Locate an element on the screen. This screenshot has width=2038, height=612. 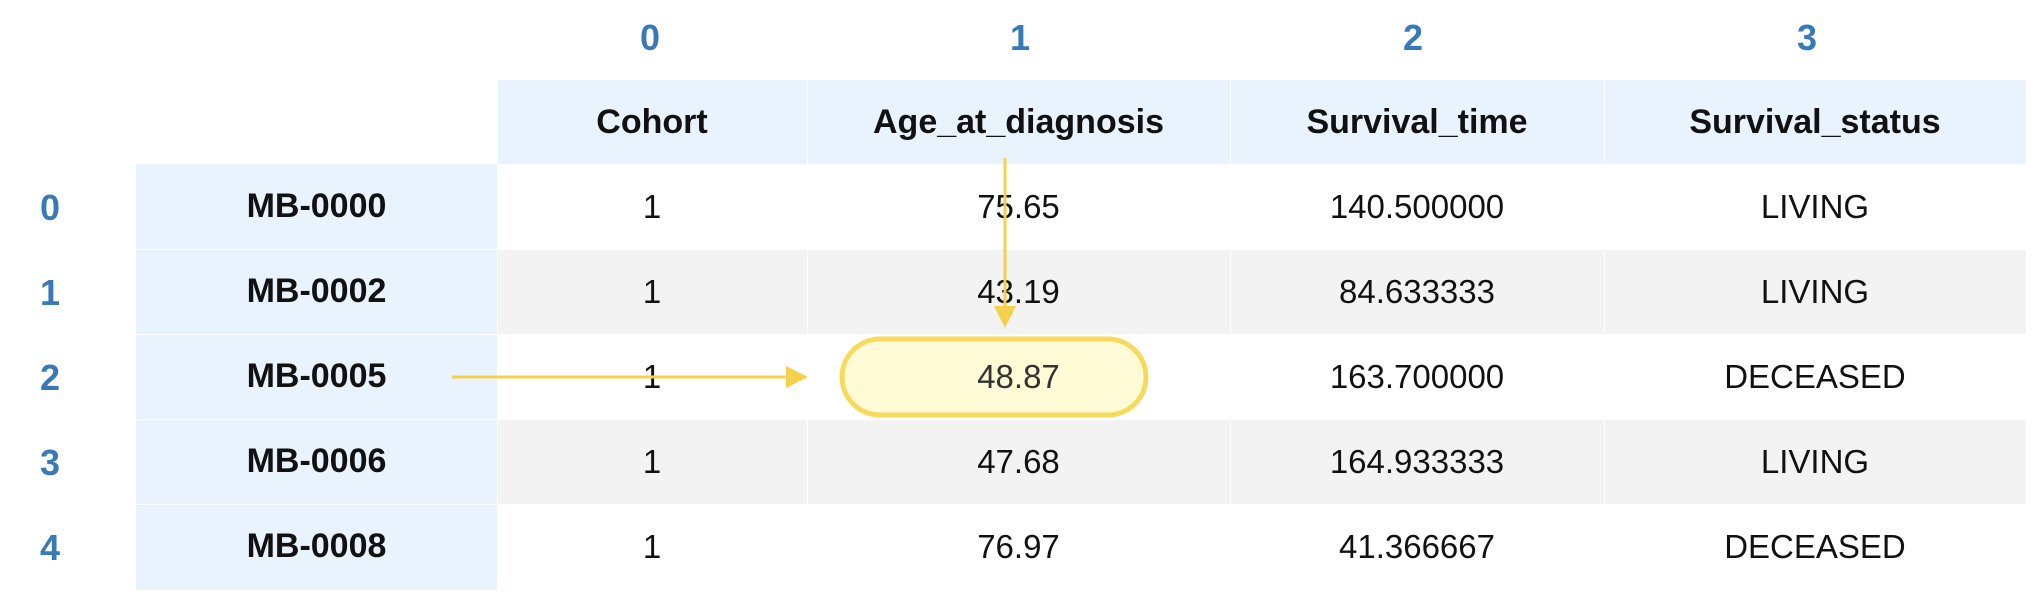
column-header-age-at-diagnosis: Age_at_diagnosis is located at coordinates (1018, 122).